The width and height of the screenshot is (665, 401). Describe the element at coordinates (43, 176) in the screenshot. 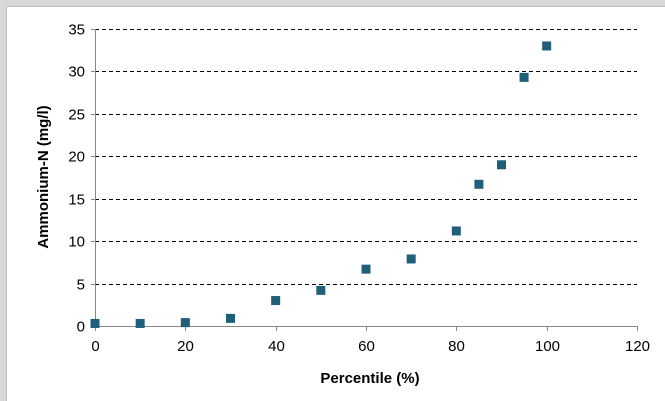

I see `y-axis-title: Ammonium-N (mg/l)` at that location.